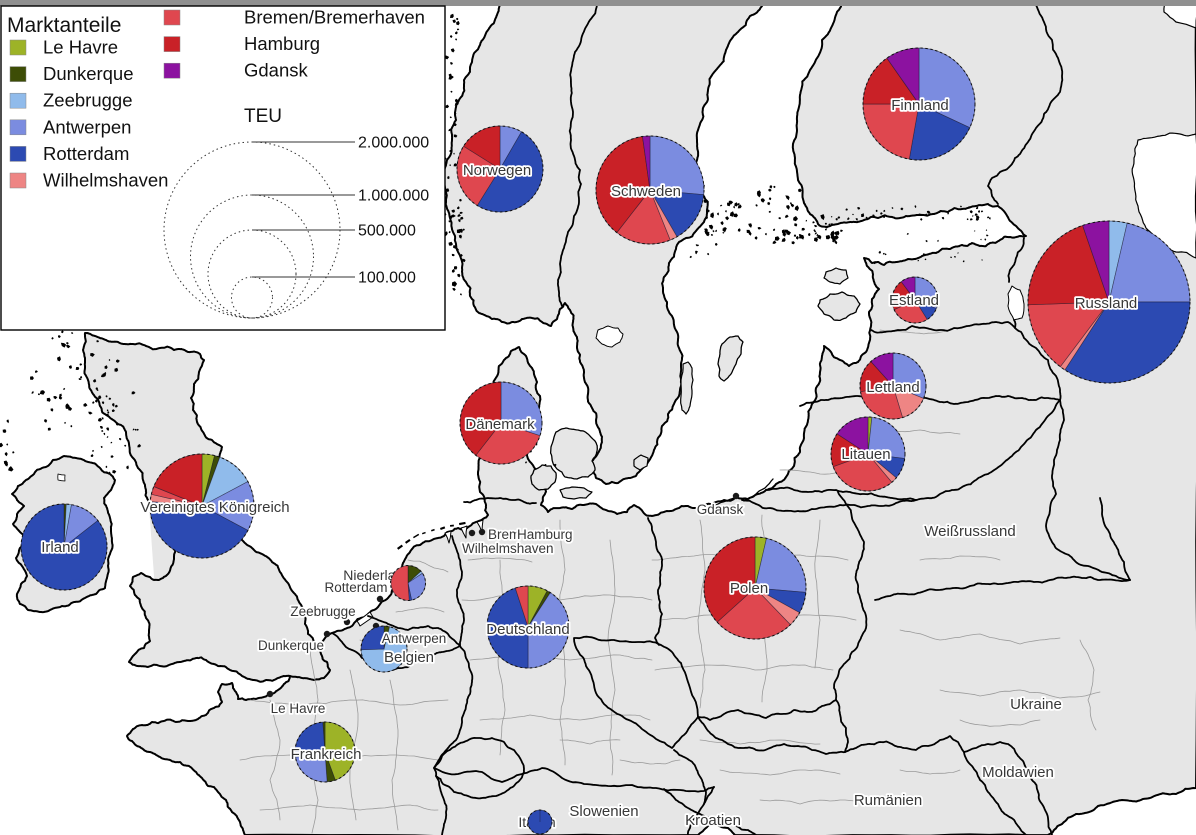 The width and height of the screenshot is (1196, 835). I want to click on svg-text: Weißrussland, so click(969, 531).